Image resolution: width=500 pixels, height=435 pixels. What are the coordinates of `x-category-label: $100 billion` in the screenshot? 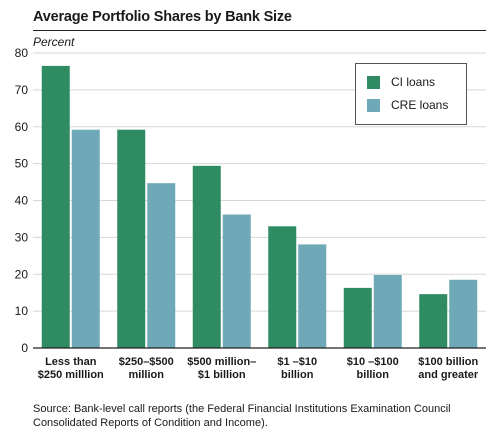 It's located at (448, 362).